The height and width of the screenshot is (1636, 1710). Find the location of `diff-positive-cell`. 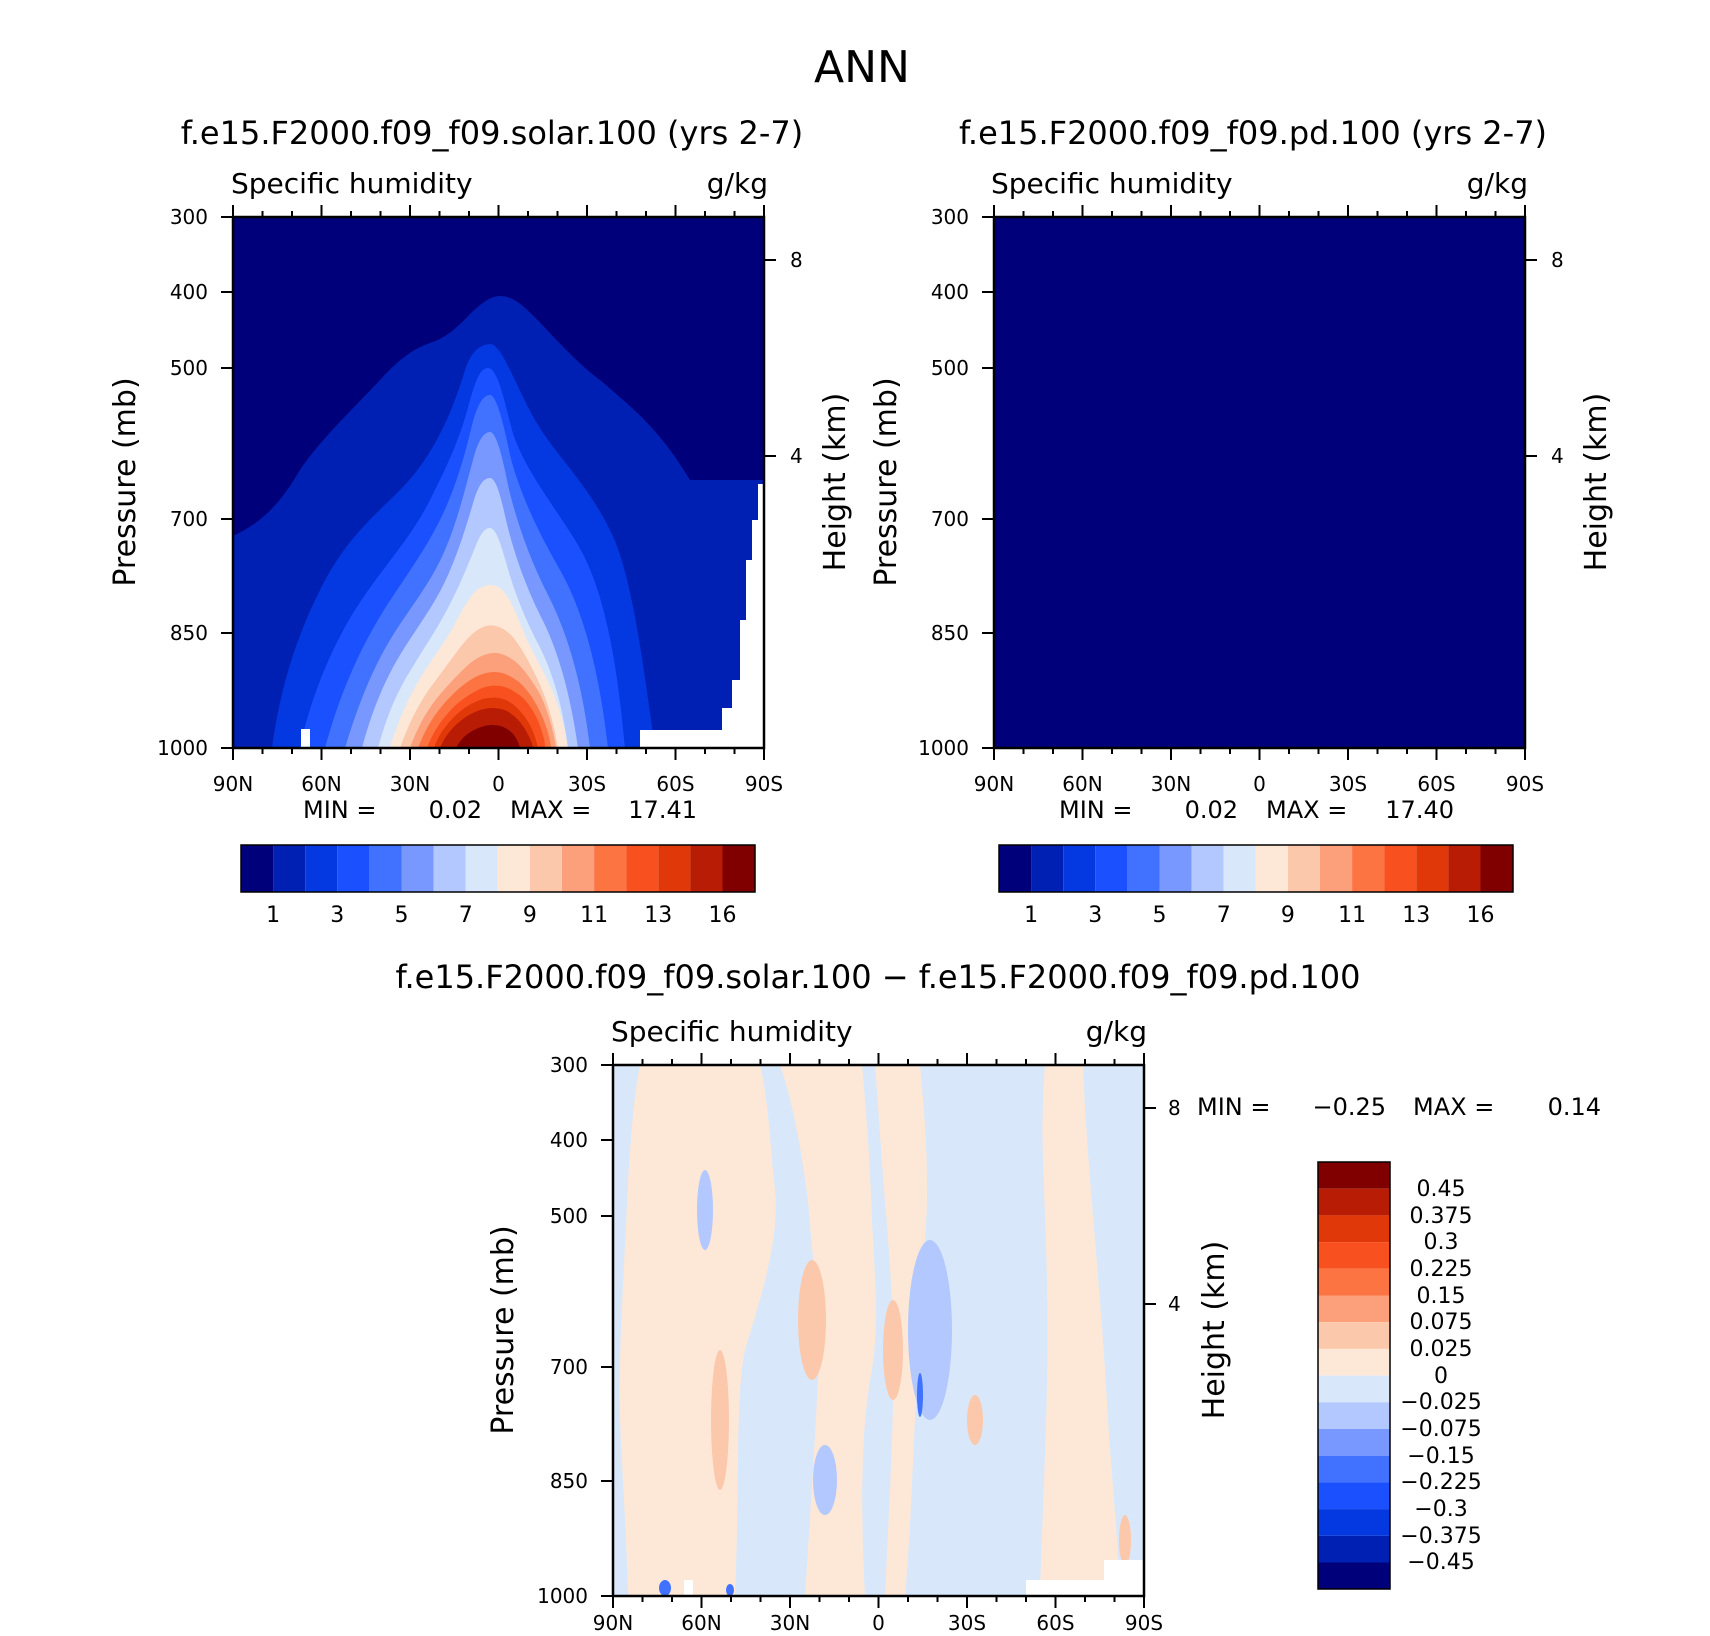

diff-positive-cell is located at coordinates (975, 1420).